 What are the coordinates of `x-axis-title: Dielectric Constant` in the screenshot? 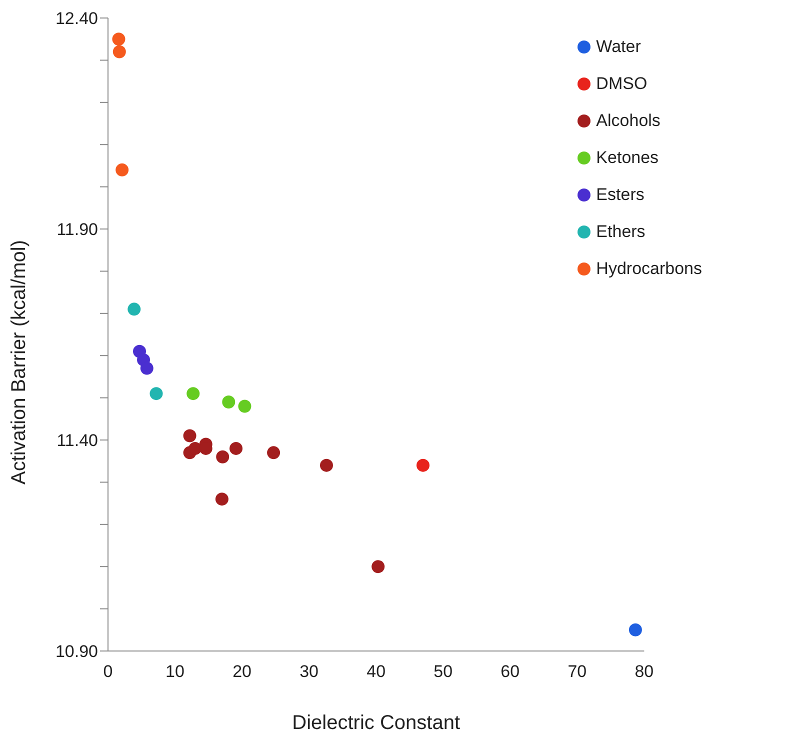 It's located at (376, 723).